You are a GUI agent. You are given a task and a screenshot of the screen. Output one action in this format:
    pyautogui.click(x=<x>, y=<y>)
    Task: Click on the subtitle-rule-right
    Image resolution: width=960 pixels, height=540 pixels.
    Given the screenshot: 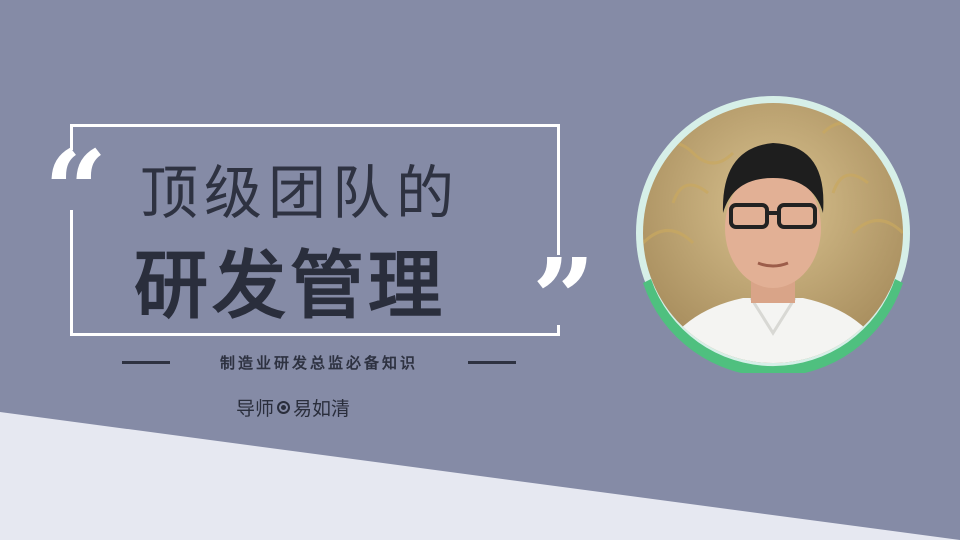 What is the action you would take?
    pyautogui.click(x=491, y=362)
    